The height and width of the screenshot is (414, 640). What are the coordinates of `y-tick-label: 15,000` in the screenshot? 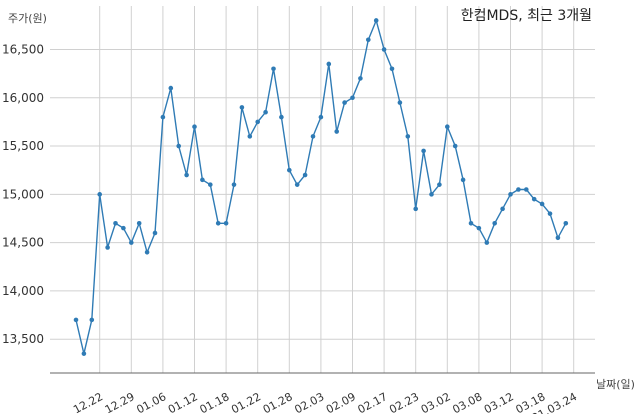 It's located at (23, 194).